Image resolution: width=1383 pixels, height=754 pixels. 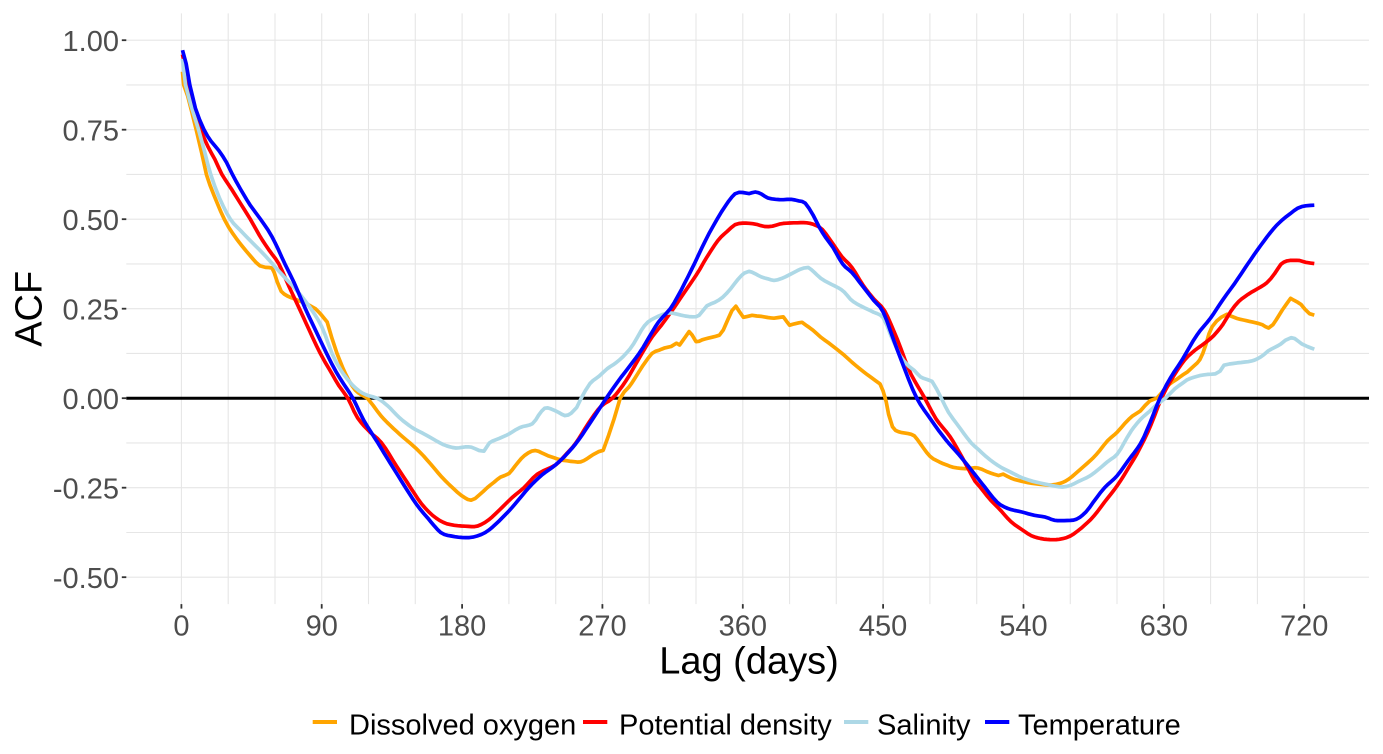 I want to click on svg-text: 0.00, so click(x=91, y=400).